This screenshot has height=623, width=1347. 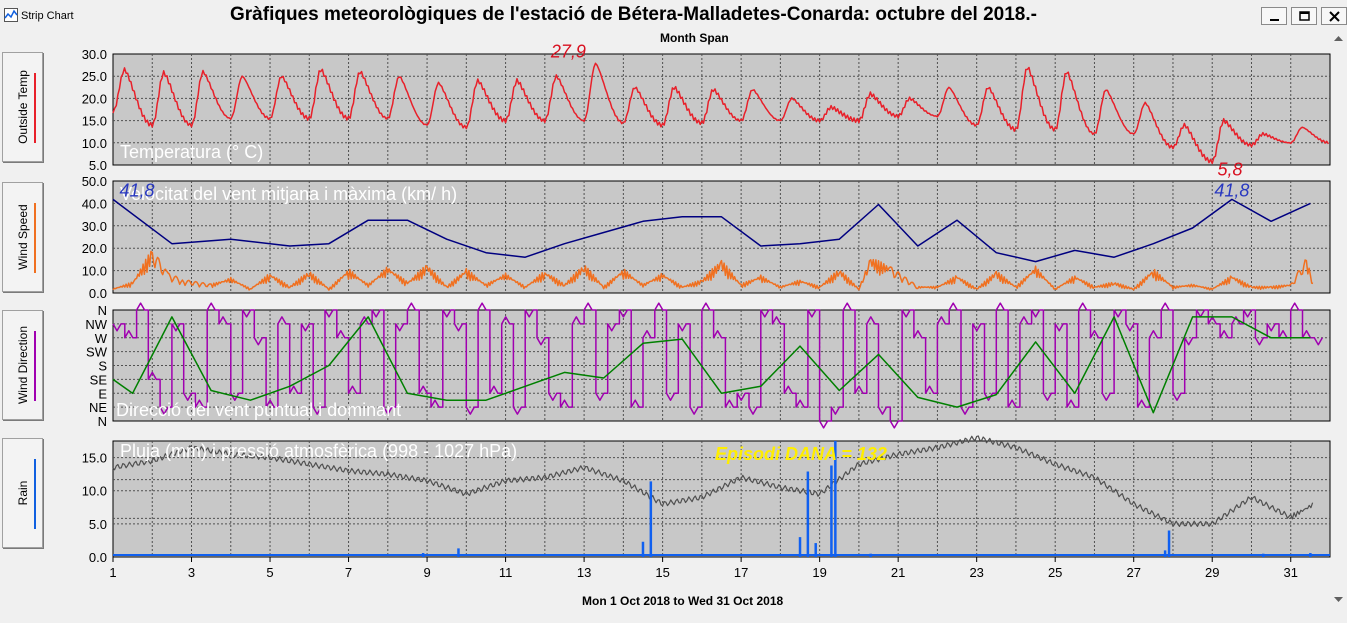 I want to click on wind-dir-y-tick-label: SW, so click(x=97, y=352).